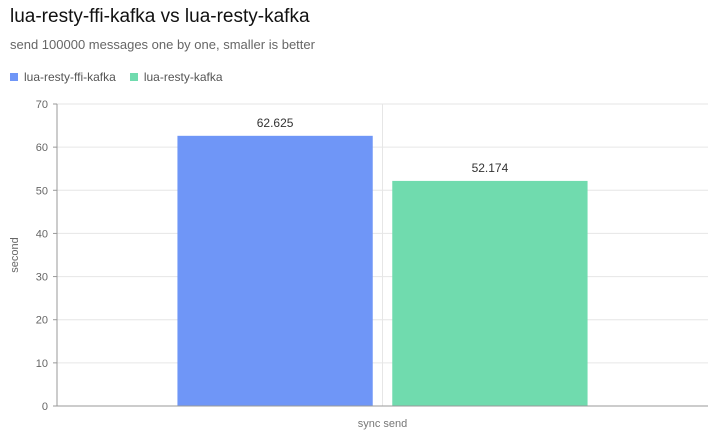  Describe the element at coordinates (42, 364) in the screenshot. I see `y-tick-label-10: 10` at that location.